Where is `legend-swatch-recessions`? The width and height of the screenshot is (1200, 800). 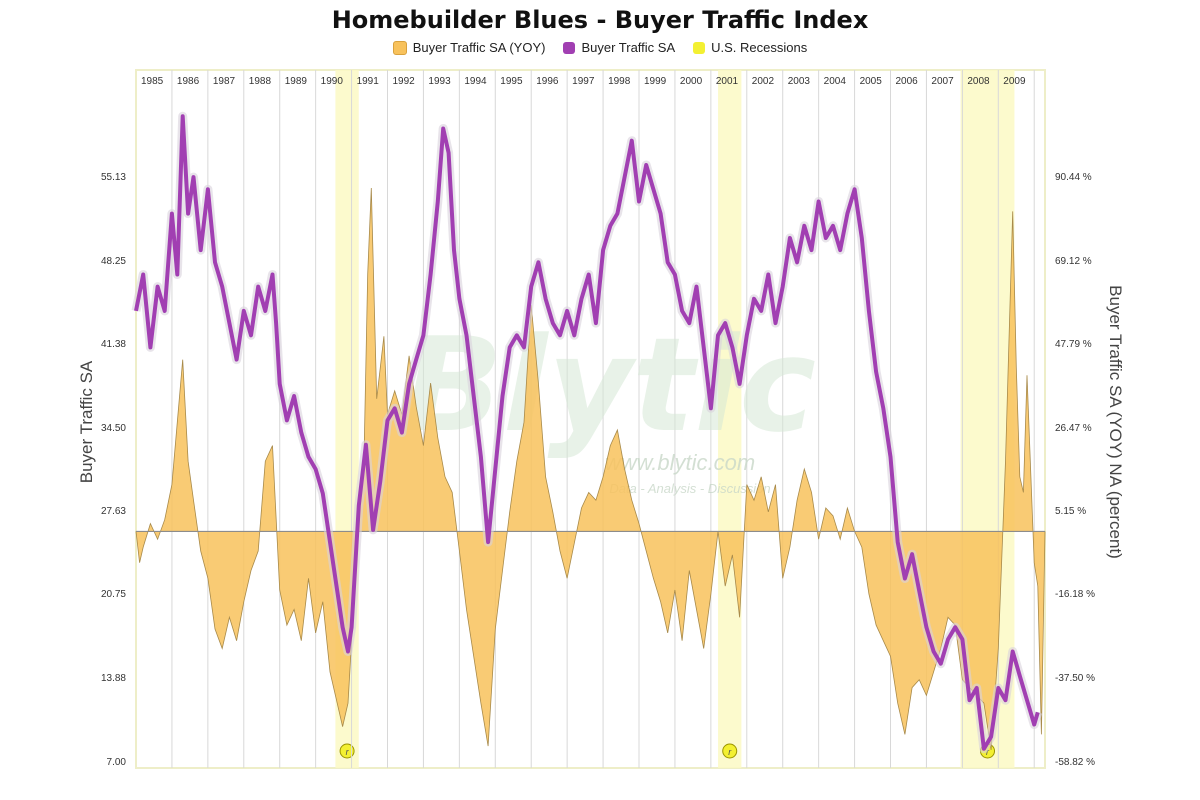
legend-swatch-recessions is located at coordinates (699, 47).